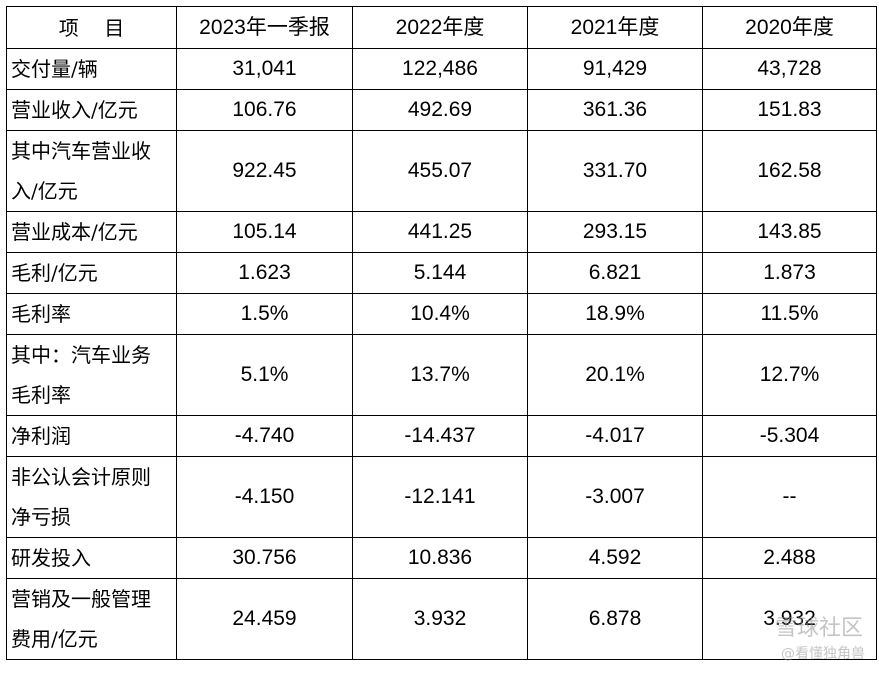 The image size is (879, 673). What do you see at coordinates (264, 110) in the screenshot?
I see `value-cell: 106.76` at bounding box center [264, 110].